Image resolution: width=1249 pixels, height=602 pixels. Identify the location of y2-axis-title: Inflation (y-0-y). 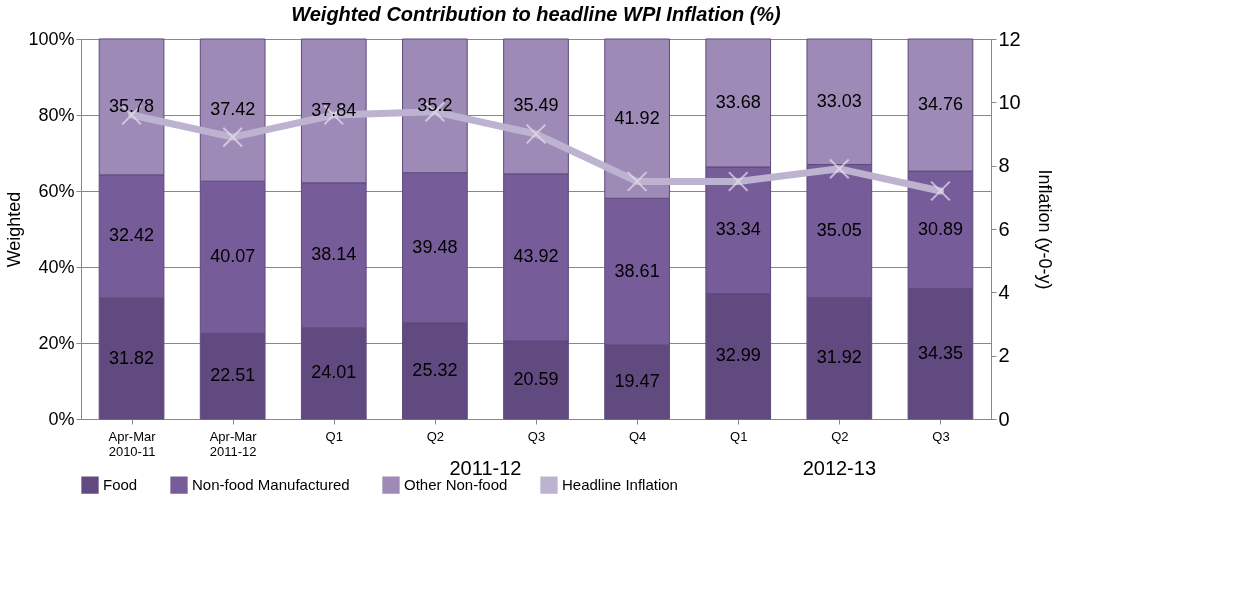
(1044, 229).